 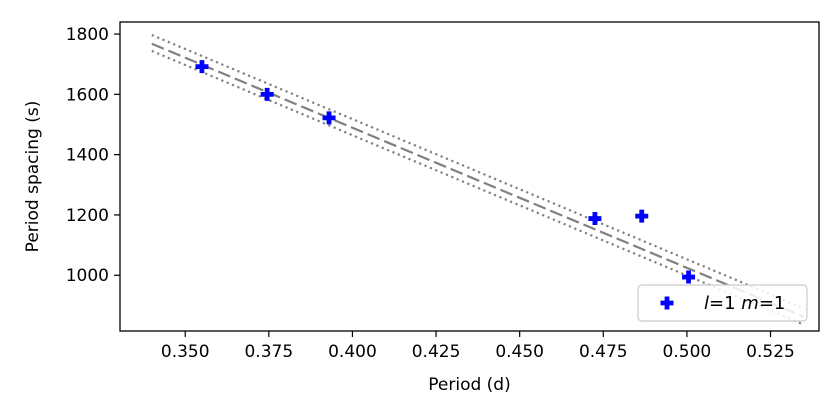 I want to click on legend-box, so click(x=722, y=303).